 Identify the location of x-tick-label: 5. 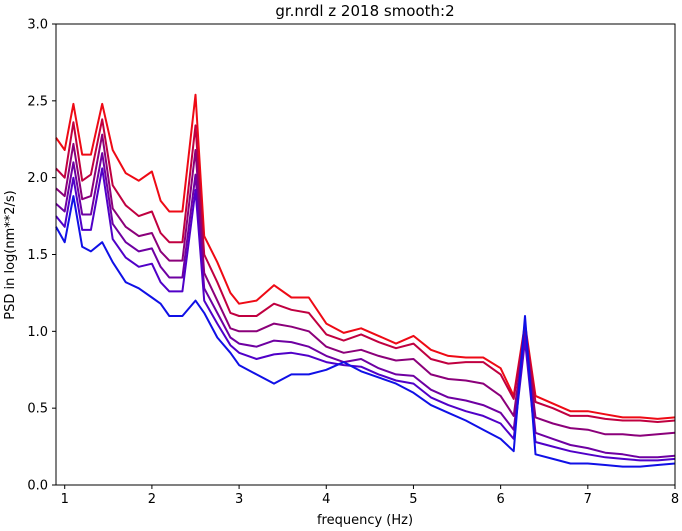
(413, 499).